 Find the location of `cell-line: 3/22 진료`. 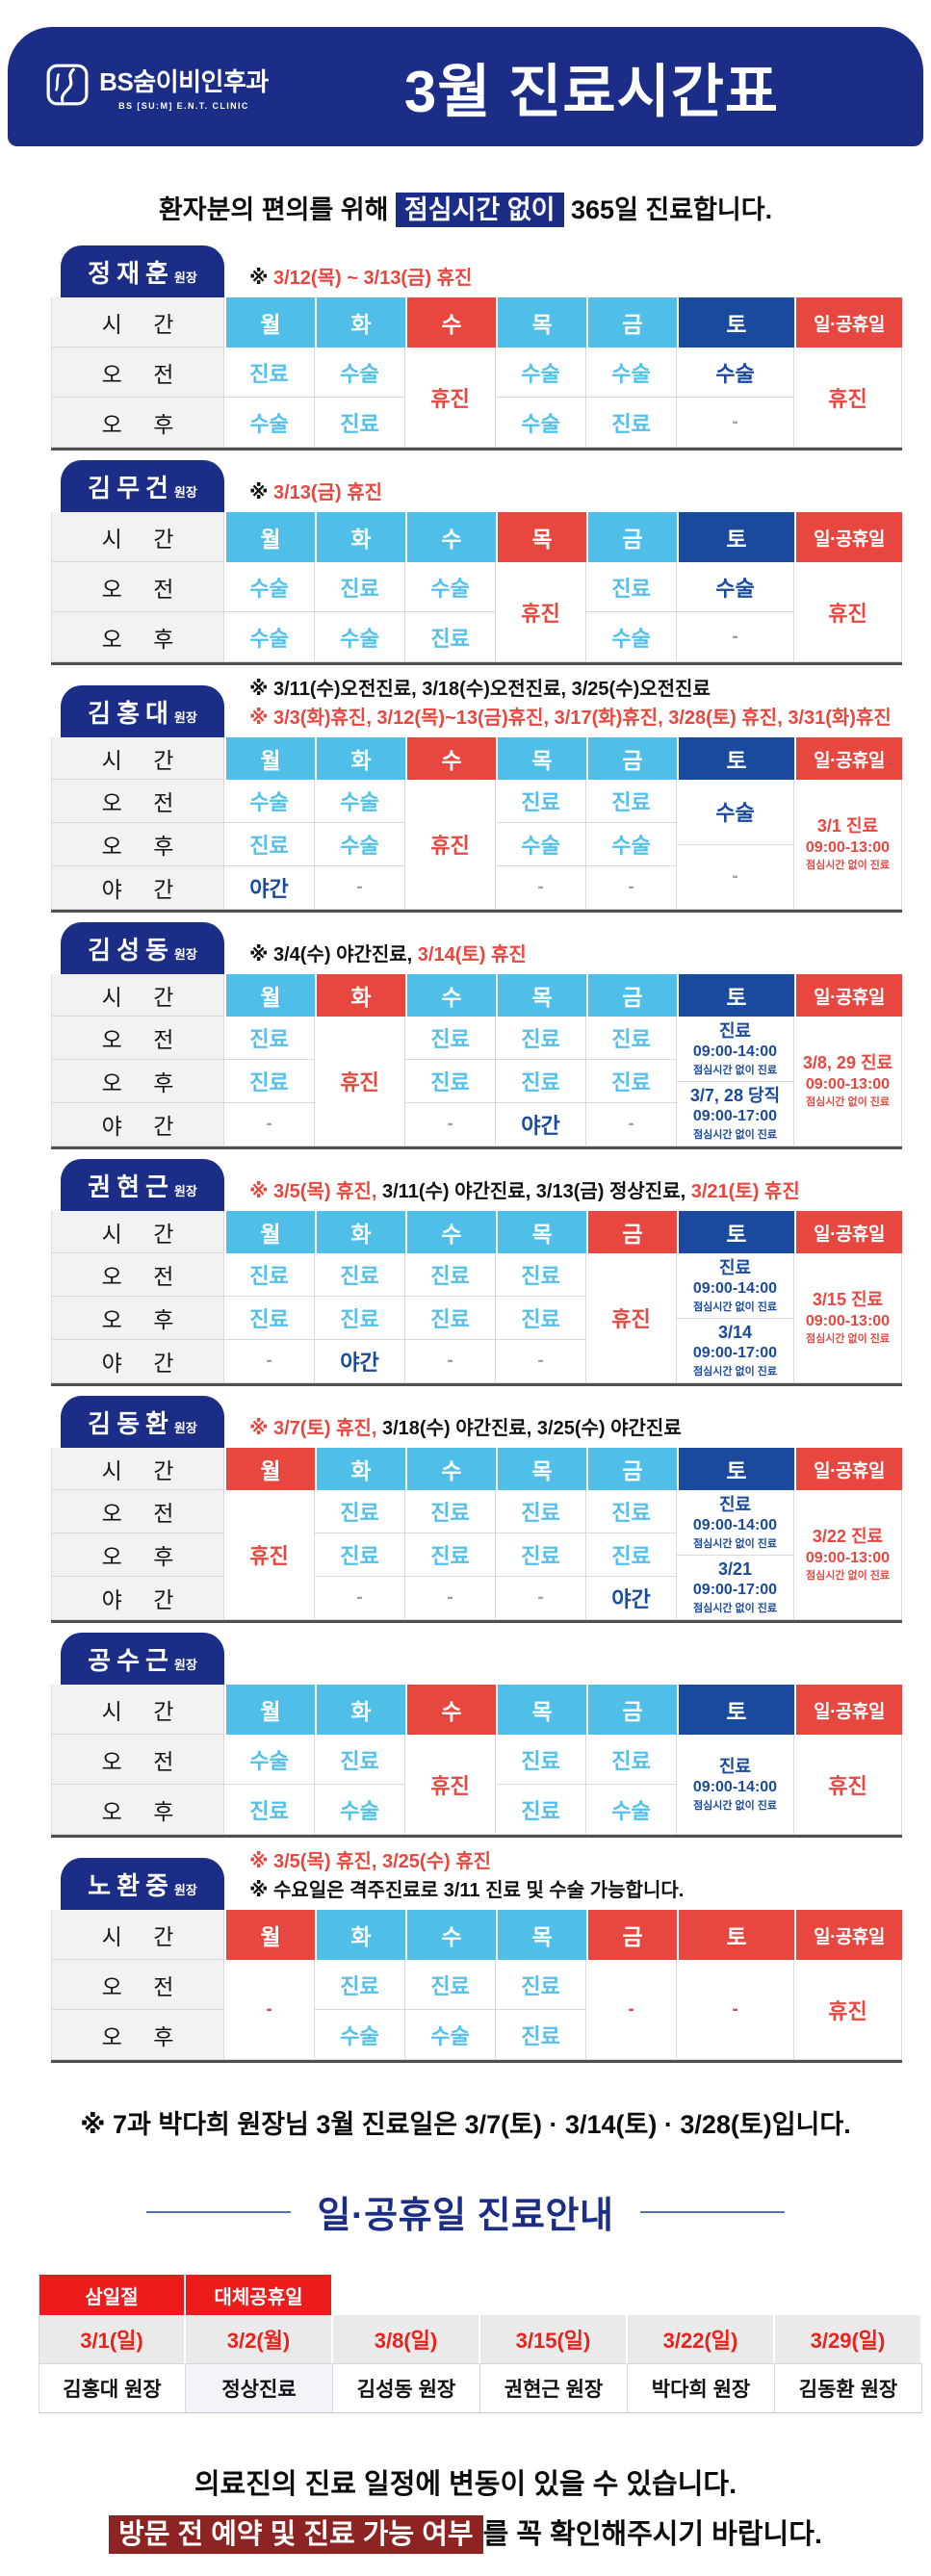

cell-line: 3/22 진료 is located at coordinates (848, 1537).